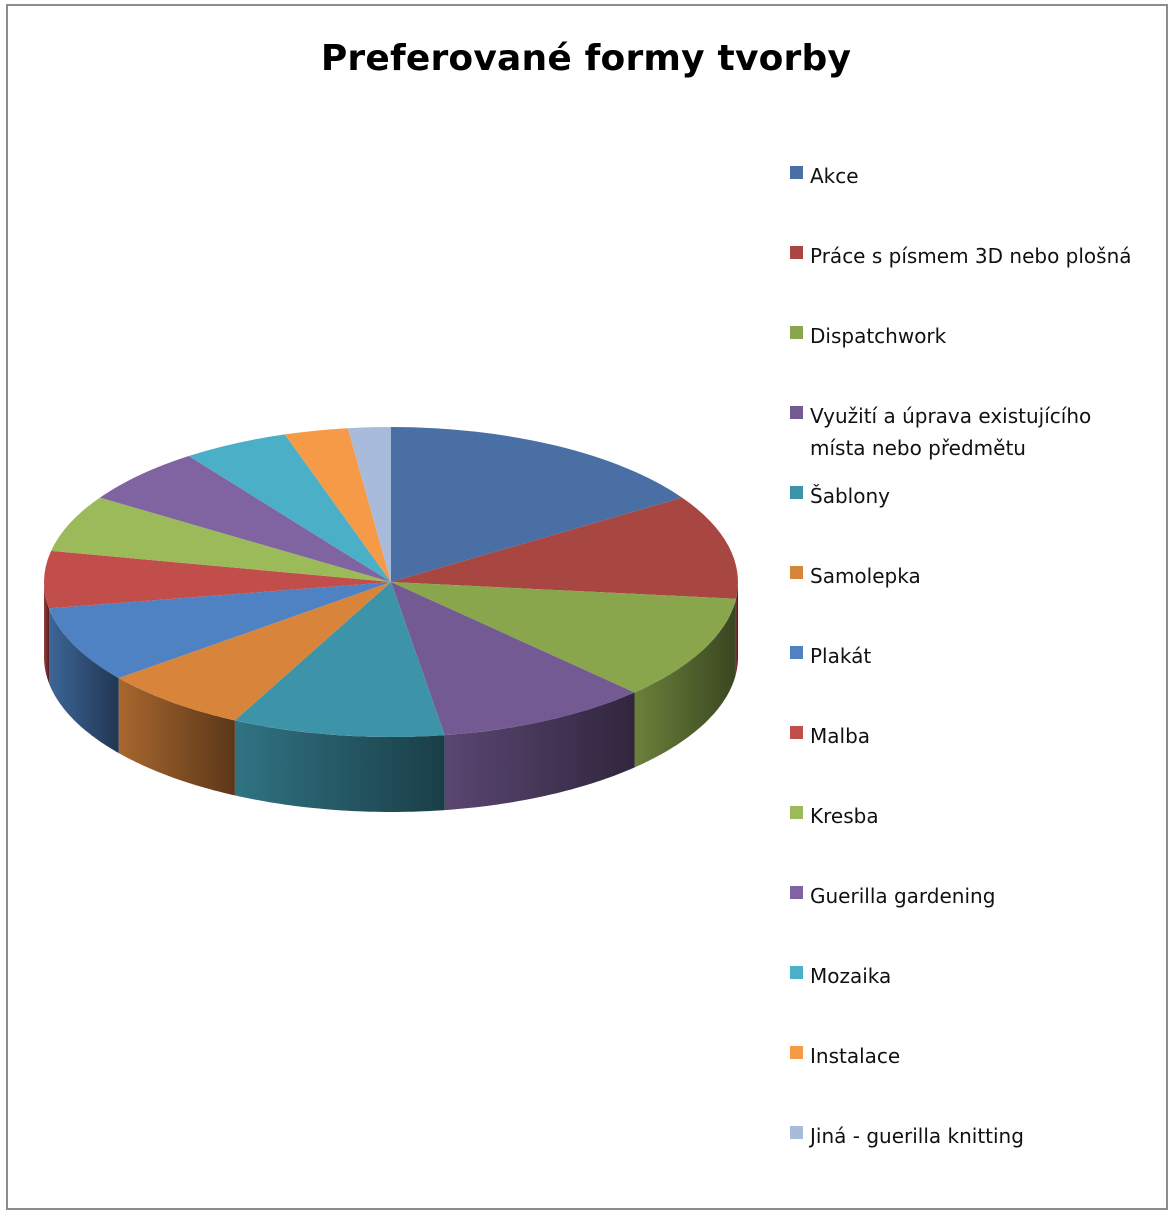 This screenshot has width=1172, height=1214. Describe the element at coordinates (586, 58) in the screenshot. I see `chart-title: Preferované formy tvorby` at that location.